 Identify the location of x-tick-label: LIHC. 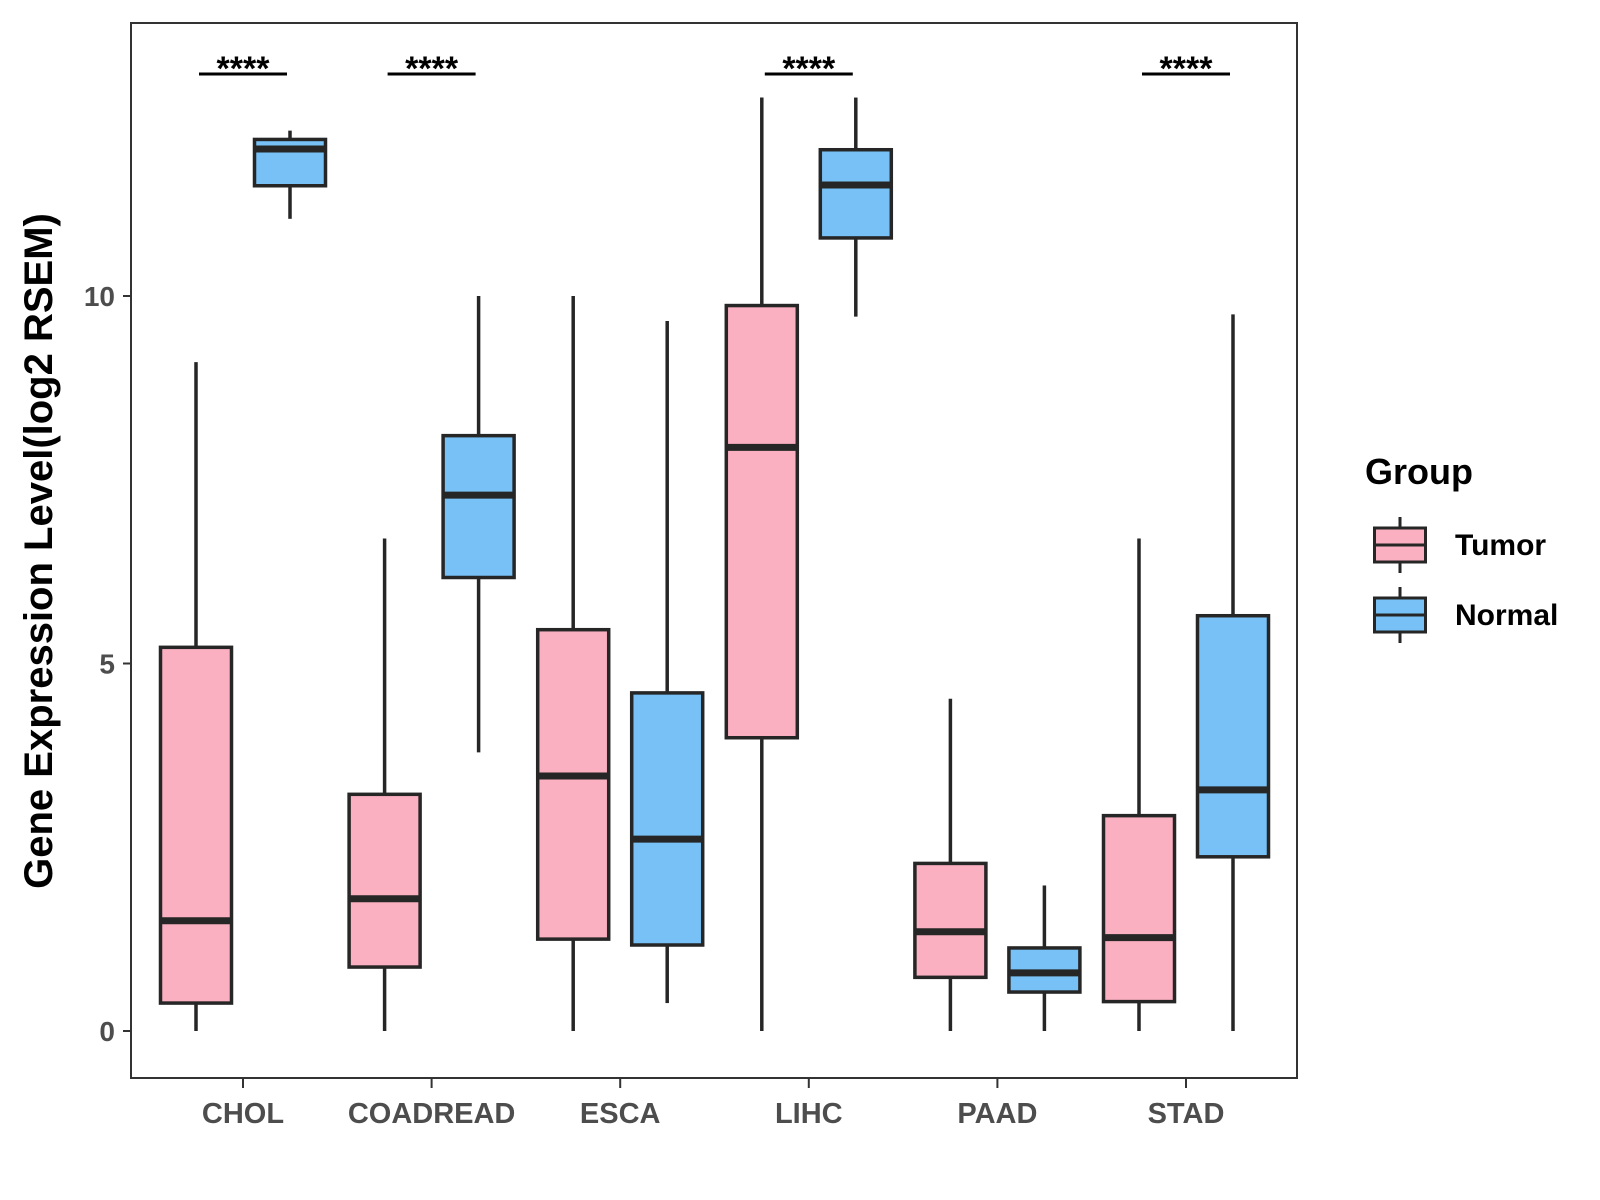
(809, 1114).